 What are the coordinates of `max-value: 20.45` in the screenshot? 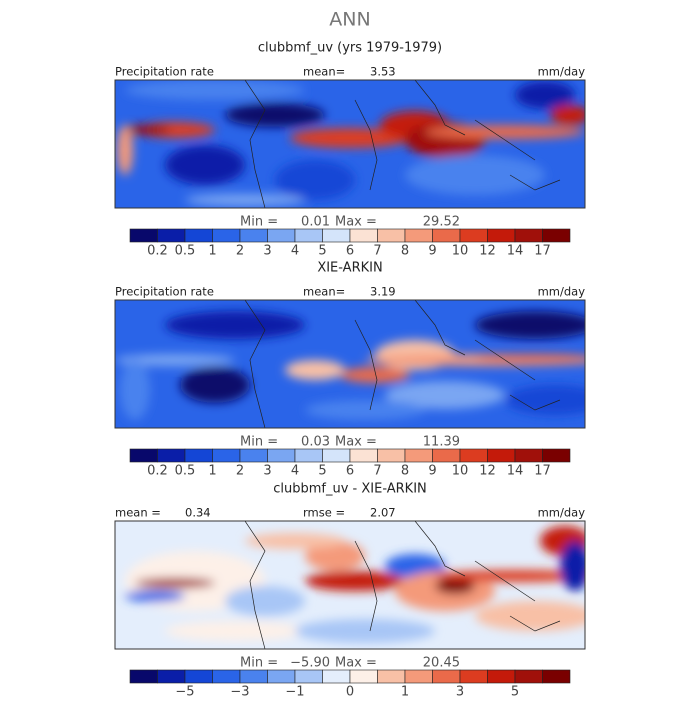 It's located at (441, 663).